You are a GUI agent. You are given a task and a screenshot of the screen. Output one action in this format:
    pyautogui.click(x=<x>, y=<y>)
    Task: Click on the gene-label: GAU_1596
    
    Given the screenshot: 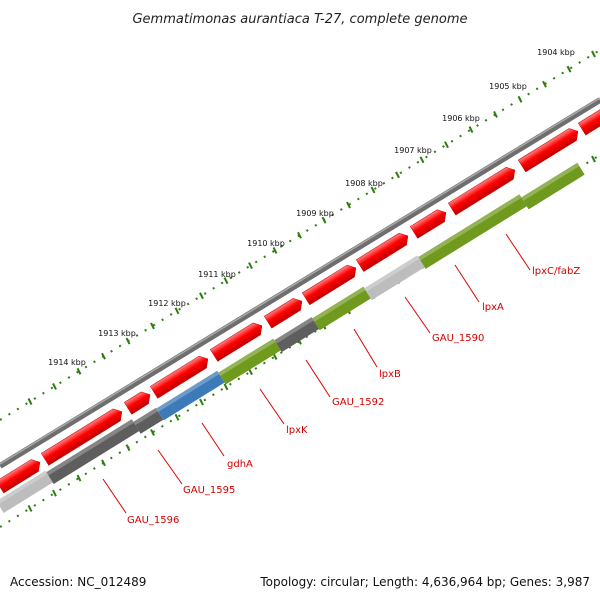 What is the action you would take?
    pyautogui.click(x=153, y=520)
    